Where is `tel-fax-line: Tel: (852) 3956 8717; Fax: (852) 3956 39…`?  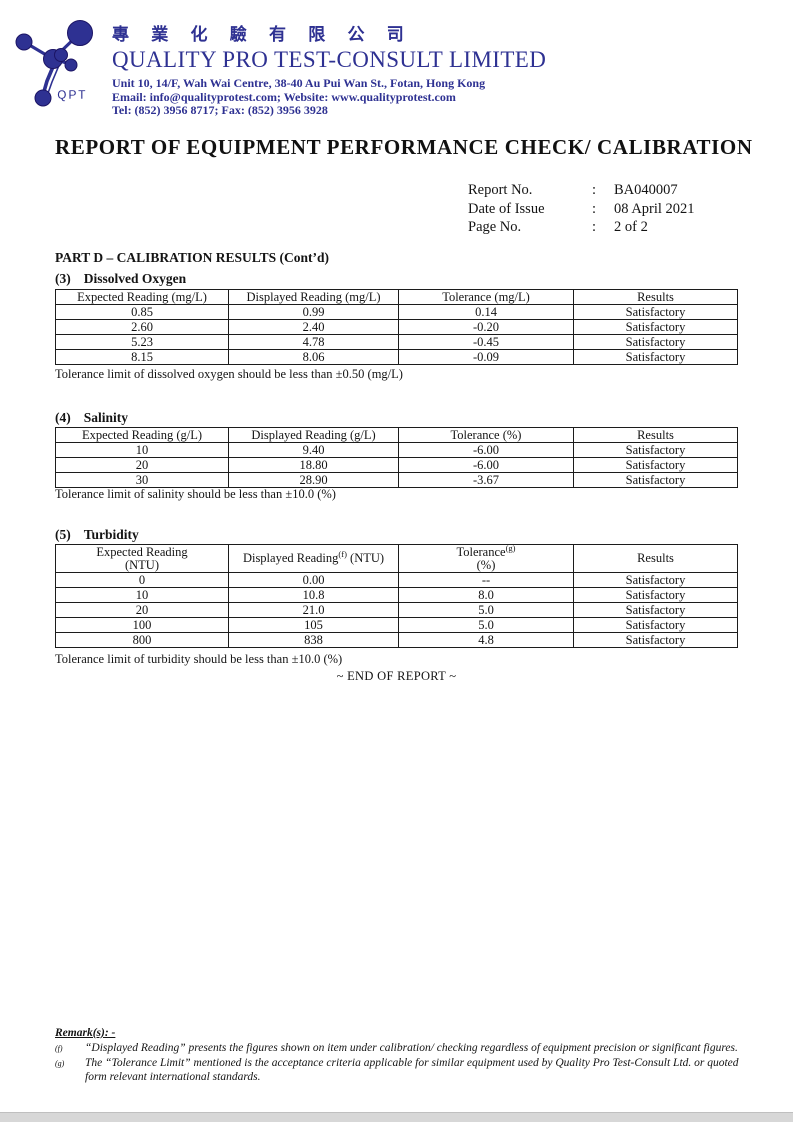 tel-fax-line: Tel: (852) 3956 8717; Fax: (852) 3956 39… is located at coordinates (220, 110).